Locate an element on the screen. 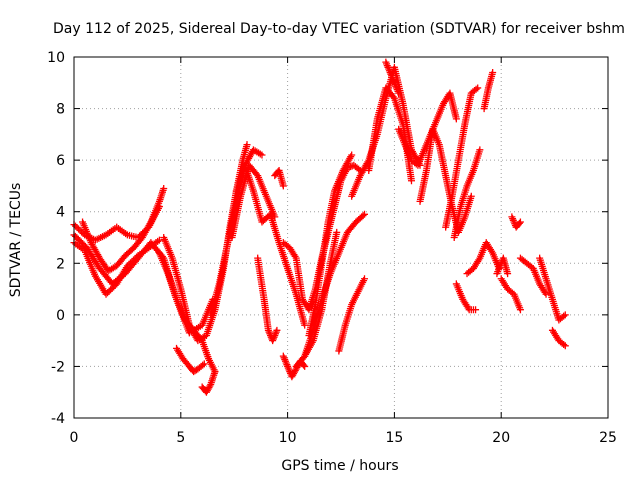 The width and height of the screenshot is (640, 480). series-arc7 is located at coordinates (190, 360).